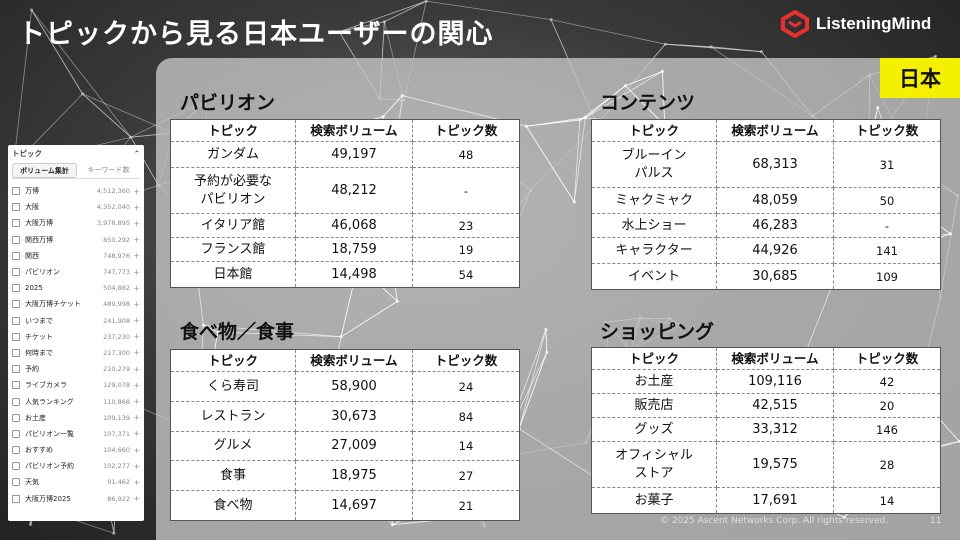 The height and width of the screenshot is (540, 960). I want to click on list-item: いつまで 241,908 +, so click(76, 321).